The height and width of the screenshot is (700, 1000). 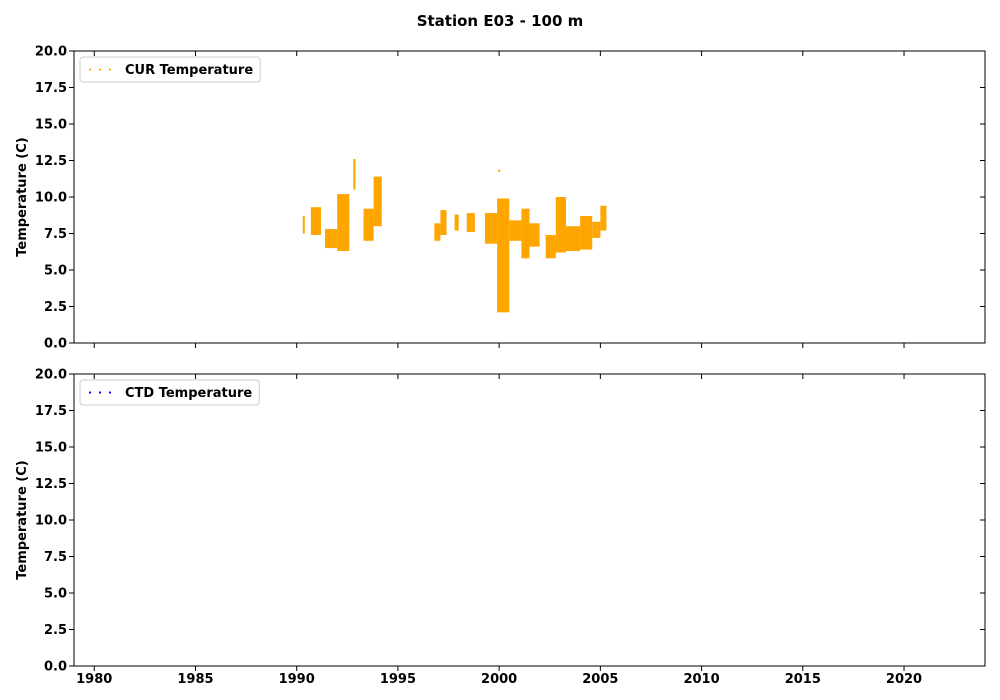 I want to click on x-tick-label: 1980, so click(x=94, y=679).